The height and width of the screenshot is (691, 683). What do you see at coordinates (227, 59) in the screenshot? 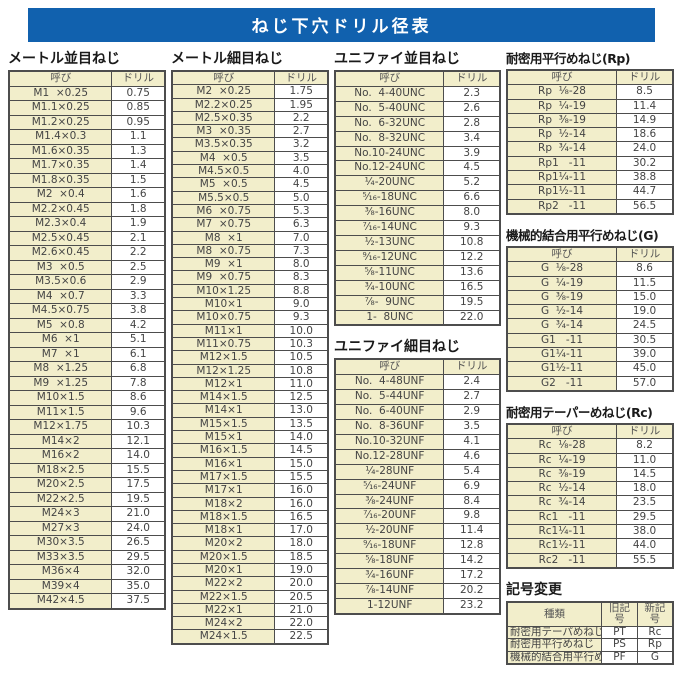
I see `section-title-metric-fine: メートル細目ねじ` at bounding box center [227, 59].